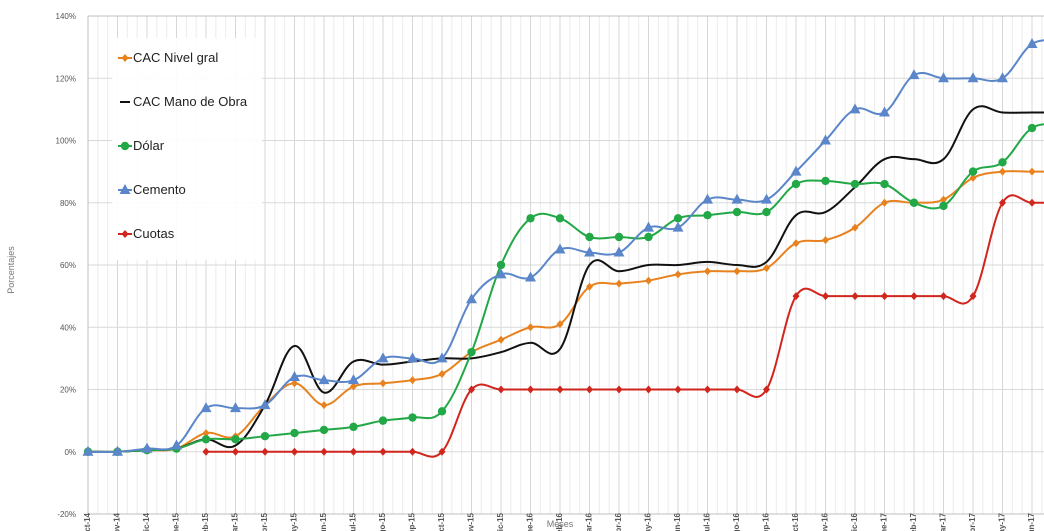  Describe the element at coordinates (707, 521) in the screenshot. I see `x-tick-label: jul-16` at that location.